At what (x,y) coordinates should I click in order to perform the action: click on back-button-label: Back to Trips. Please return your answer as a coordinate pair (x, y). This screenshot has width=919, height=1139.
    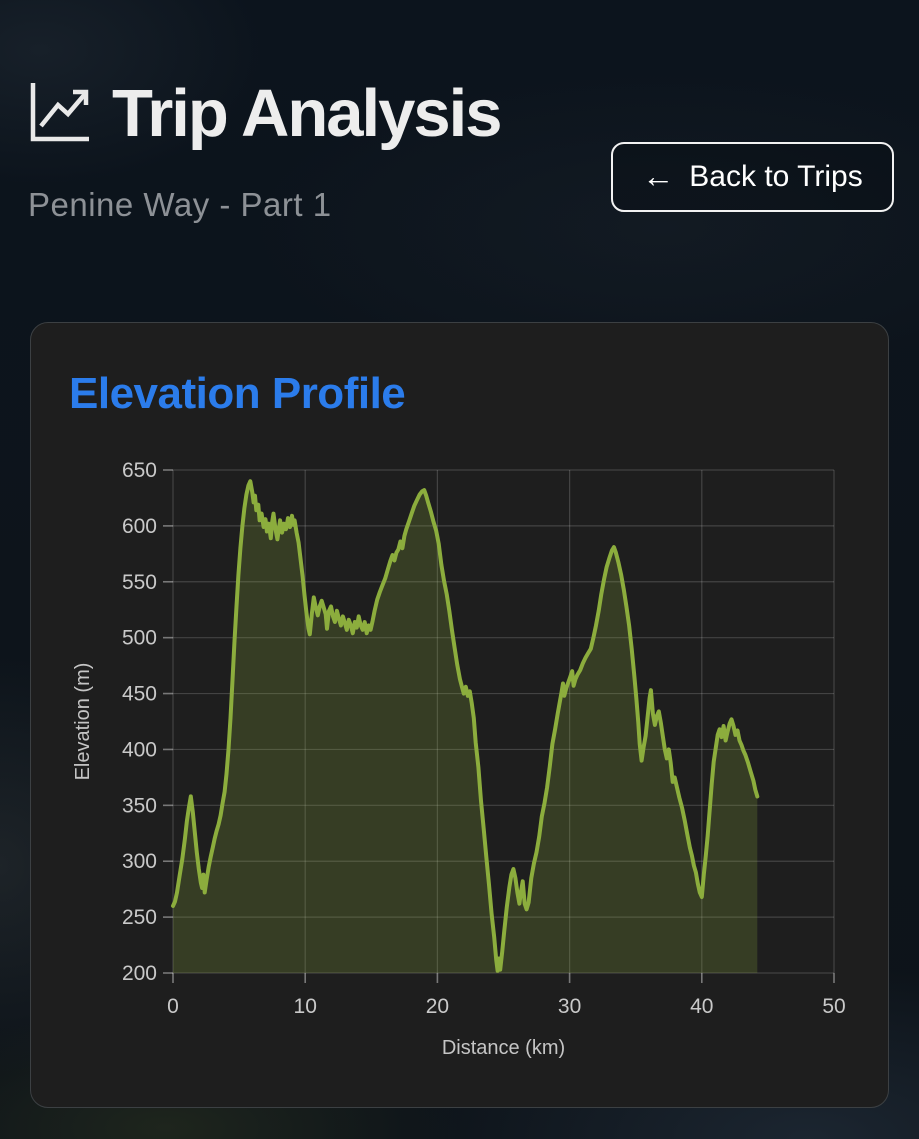
    Looking at the image, I should click on (776, 176).